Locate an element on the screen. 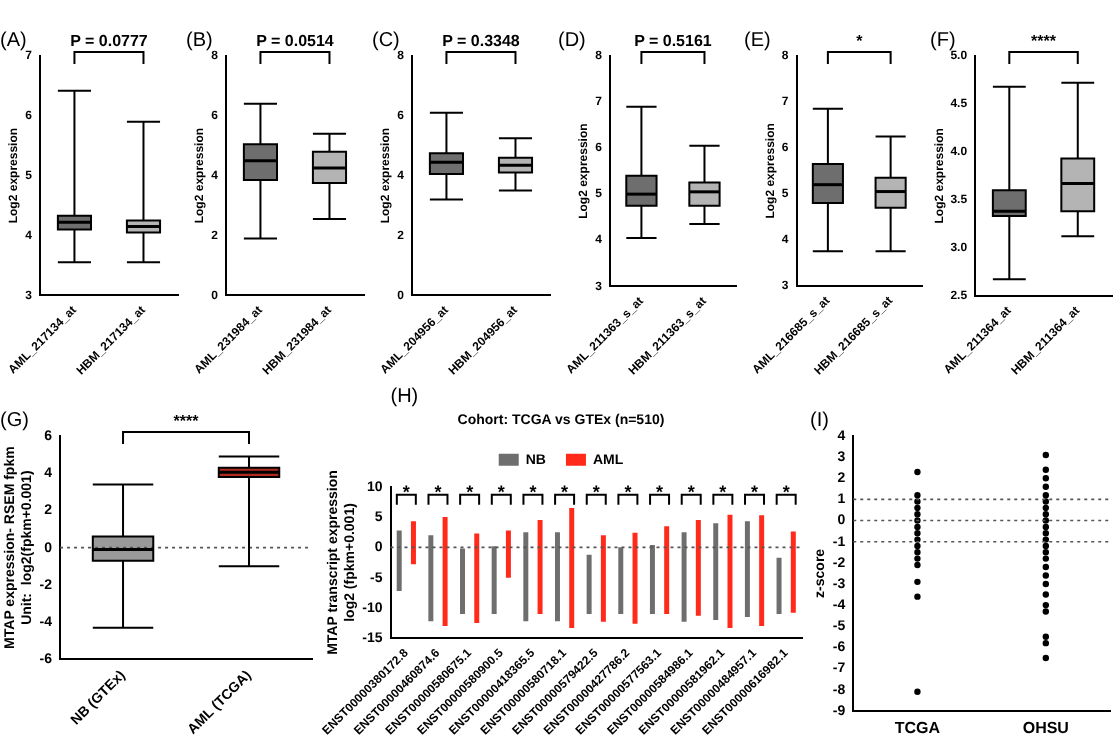 The height and width of the screenshot is (740, 1120). chart-title: (A) is located at coordinates (13, 40).